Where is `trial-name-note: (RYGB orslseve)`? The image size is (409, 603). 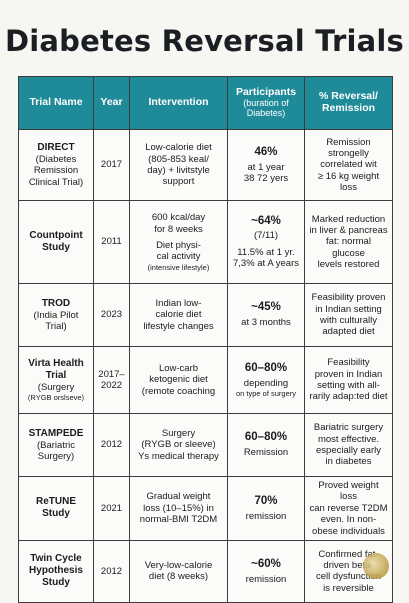 trial-name-note: (RYGB orslseve) is located at coordinates (56, 398).